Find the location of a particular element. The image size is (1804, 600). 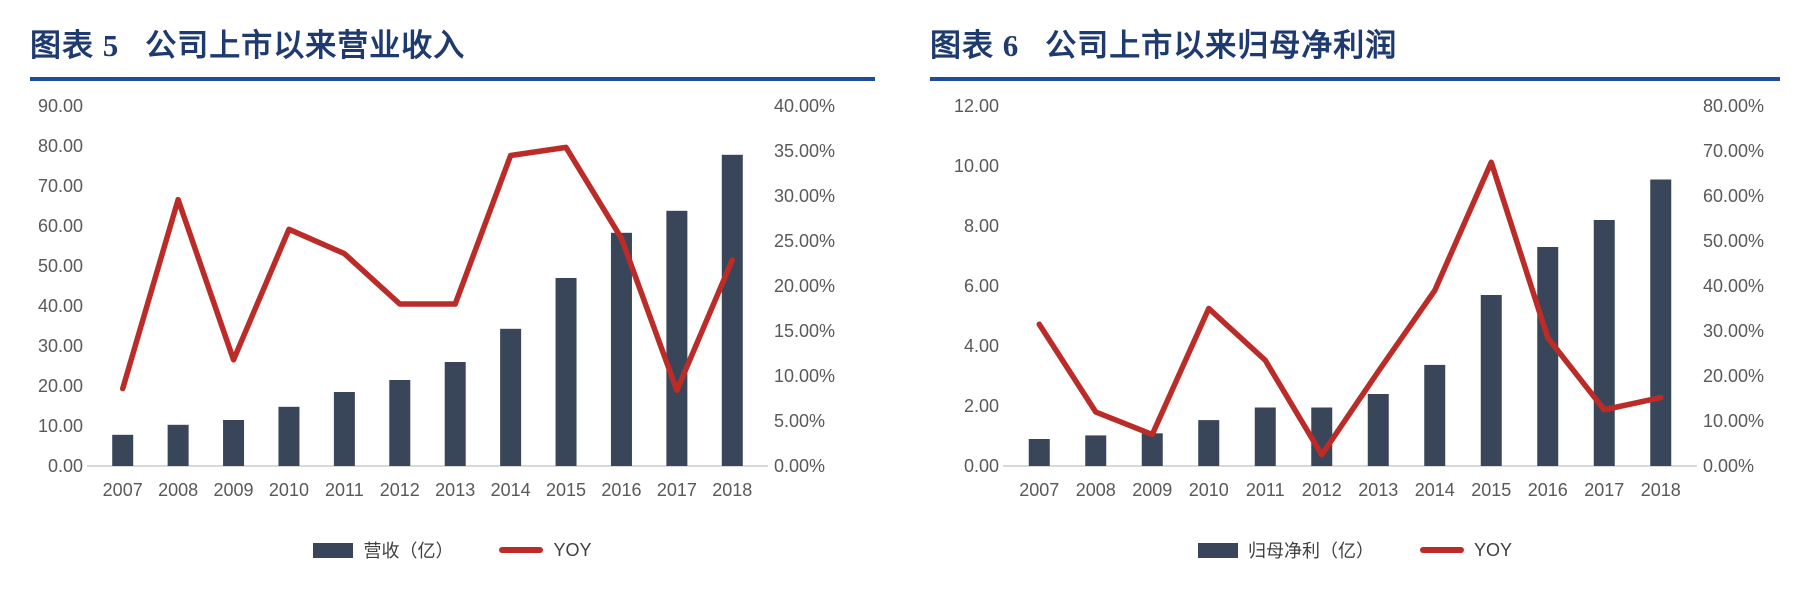

svg-text: 12.00 is located at coordinates (976, 106).